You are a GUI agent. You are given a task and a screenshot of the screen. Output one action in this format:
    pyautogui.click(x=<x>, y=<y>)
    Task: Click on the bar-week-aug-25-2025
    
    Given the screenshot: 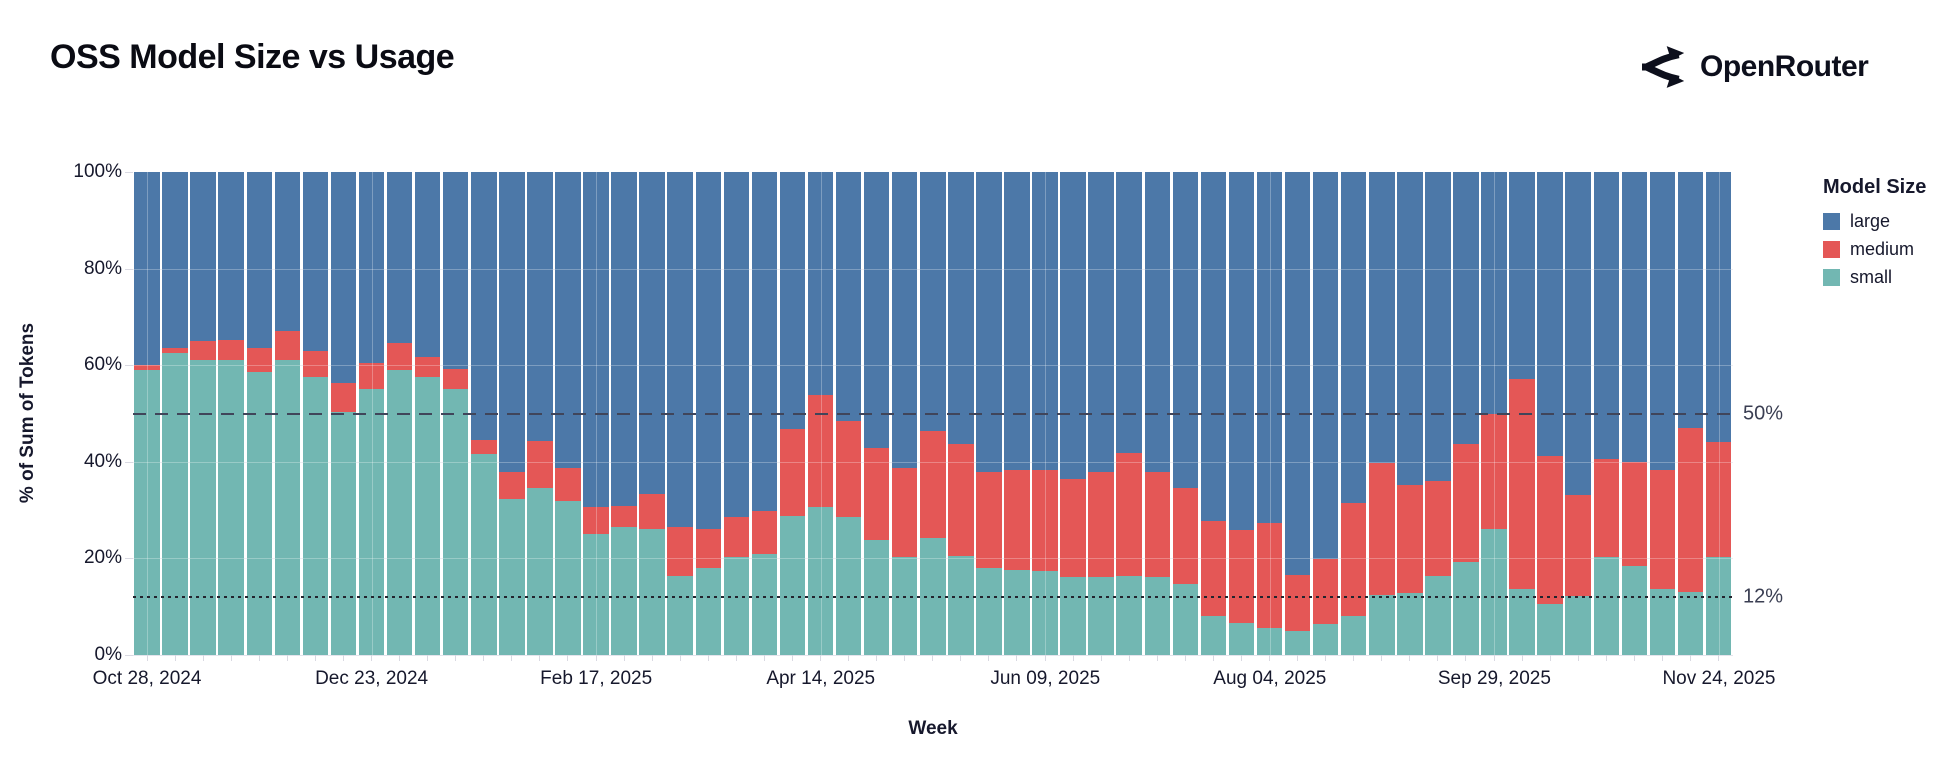 What is the action you would take?
    pyautogui.click(x=1354, y=413)
    